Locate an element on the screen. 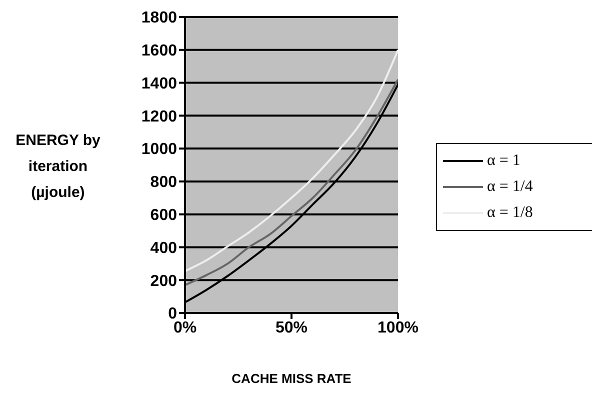  legend-label: α = 1/4 is located at coordinates (510, 187).